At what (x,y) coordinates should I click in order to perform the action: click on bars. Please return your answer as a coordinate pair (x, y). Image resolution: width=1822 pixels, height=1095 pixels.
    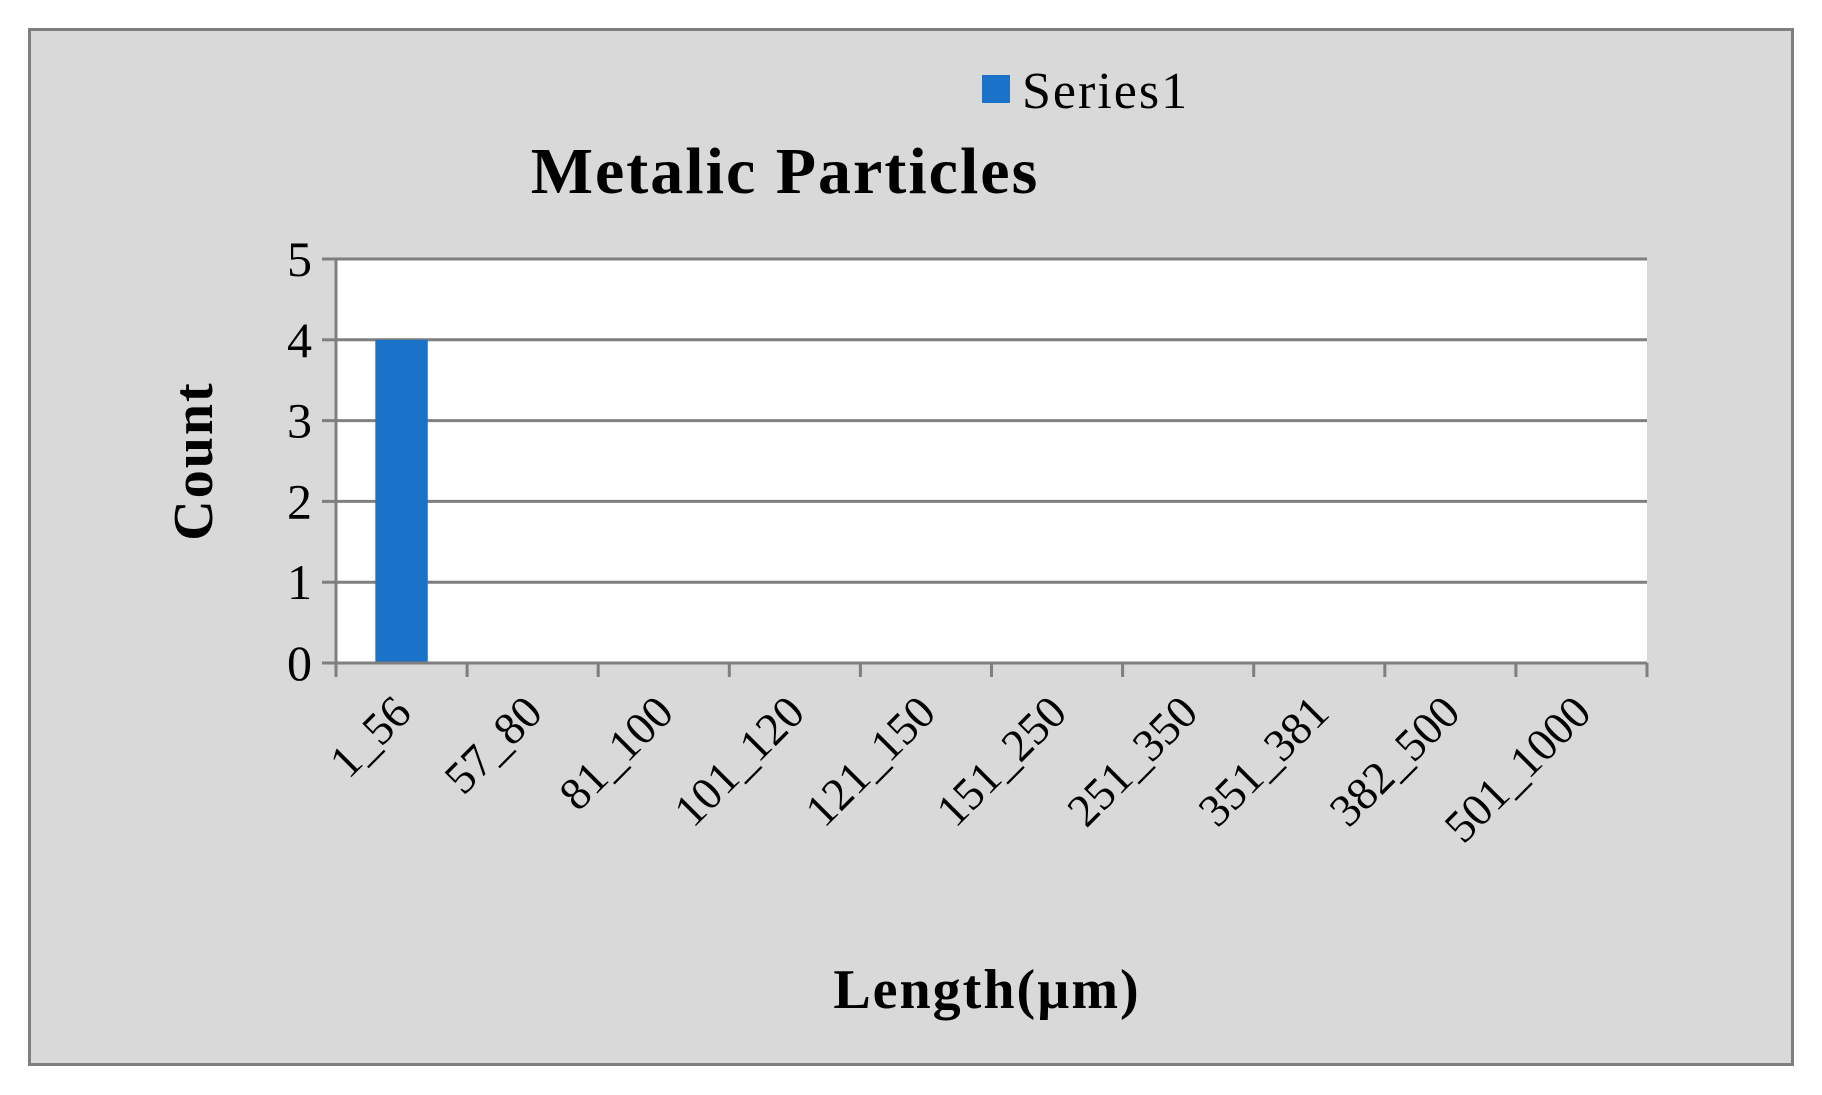
    Looking at the image, I should click on (401, 501).